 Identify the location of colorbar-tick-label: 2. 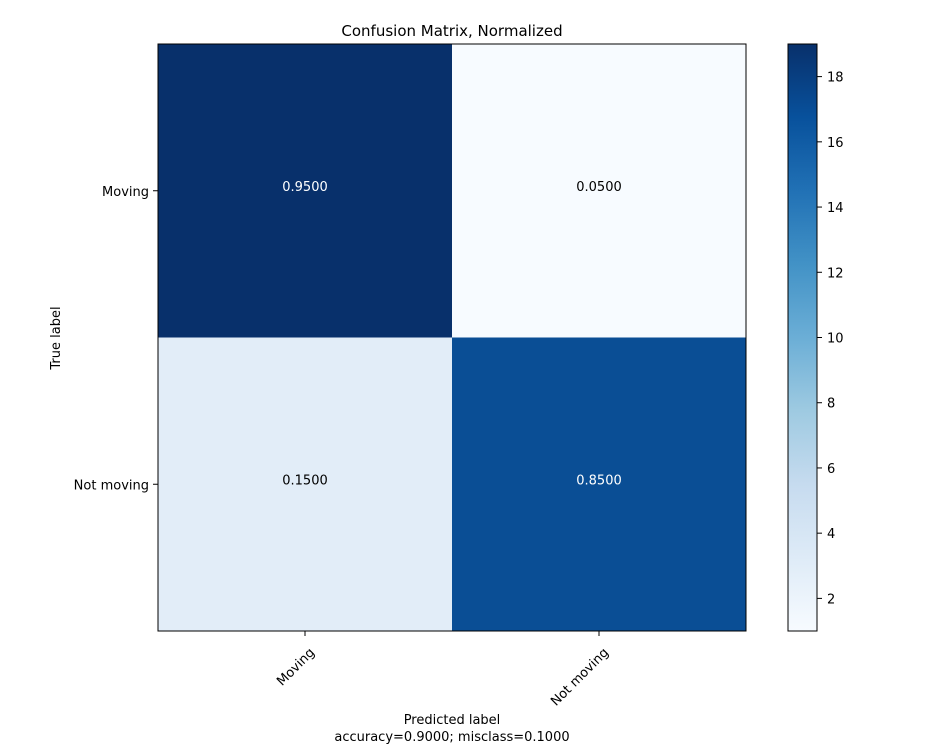
(831, 599).